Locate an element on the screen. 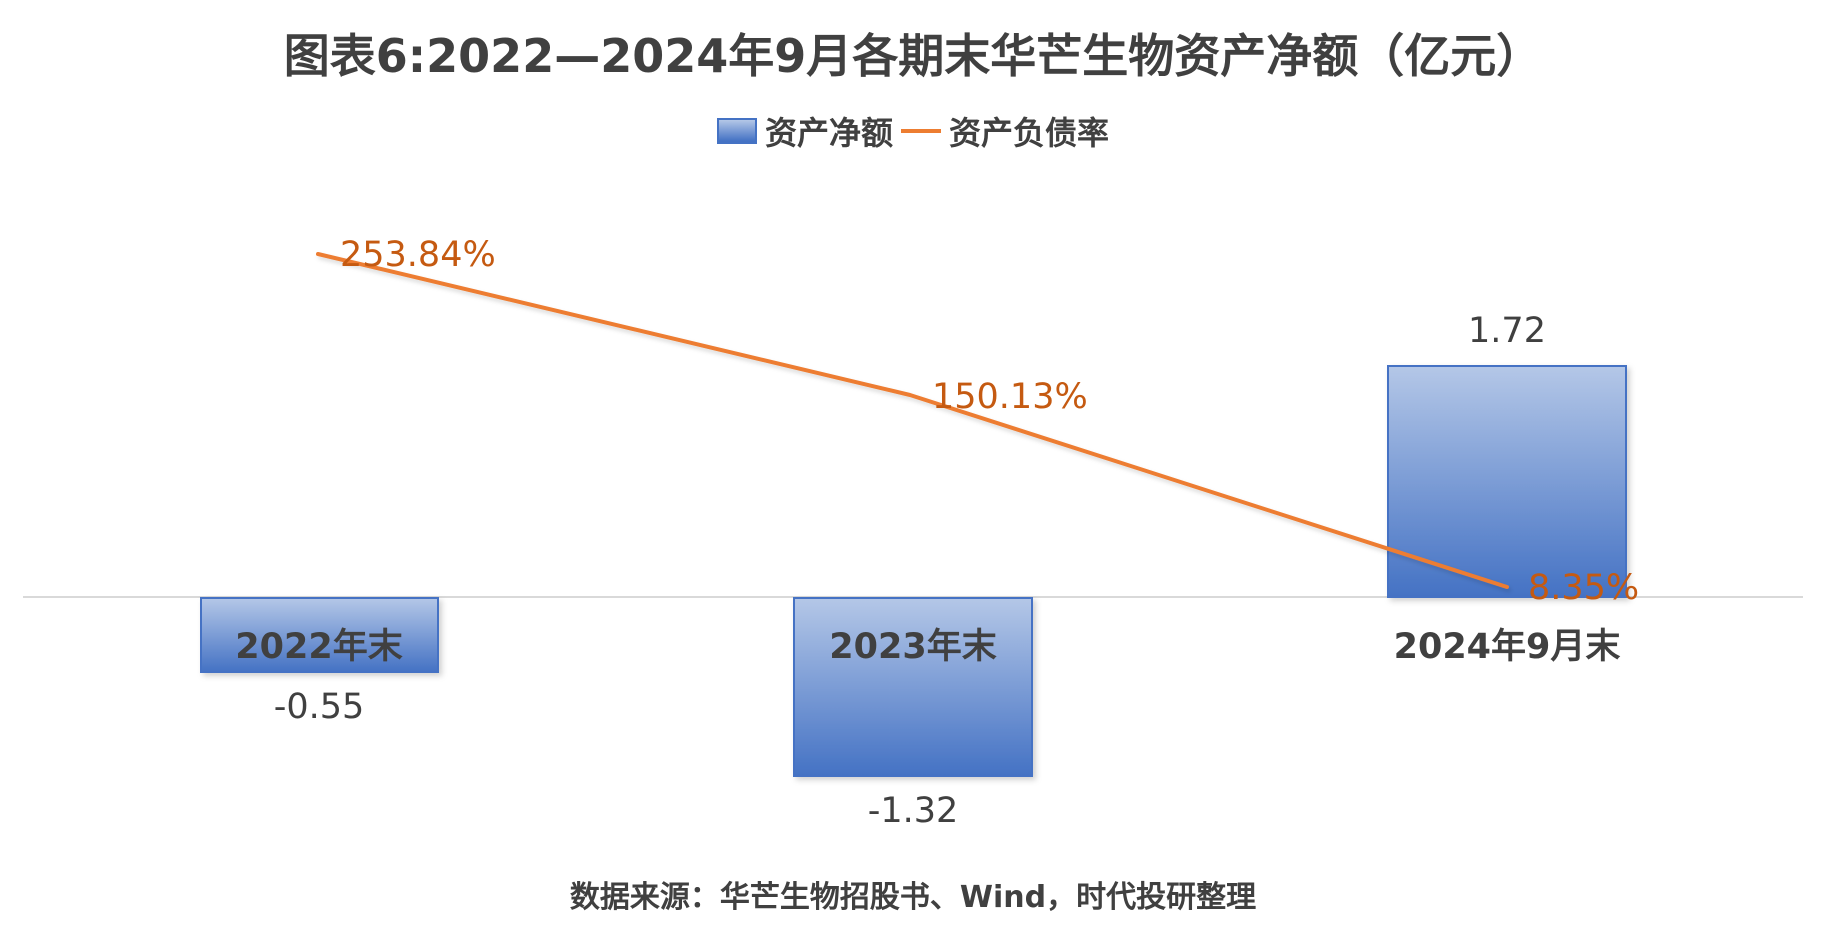 The image size is (1826, 939). bar-swatch-icon is located at coordinates (736, 131).